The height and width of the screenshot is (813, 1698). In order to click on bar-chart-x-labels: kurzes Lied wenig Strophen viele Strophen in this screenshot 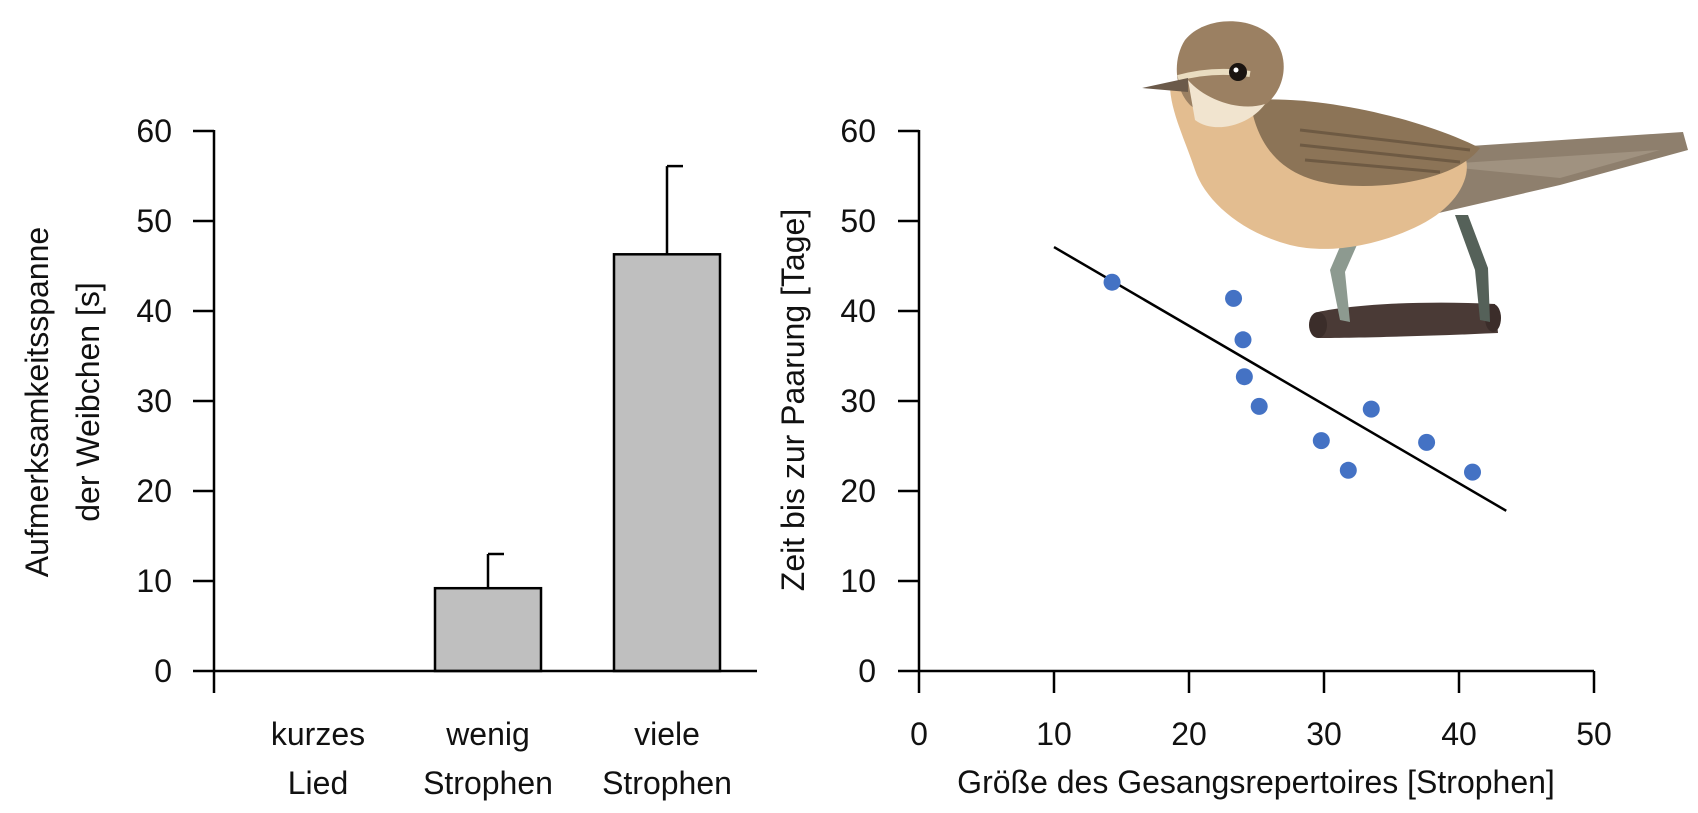, I will do `click(501, 758)`.